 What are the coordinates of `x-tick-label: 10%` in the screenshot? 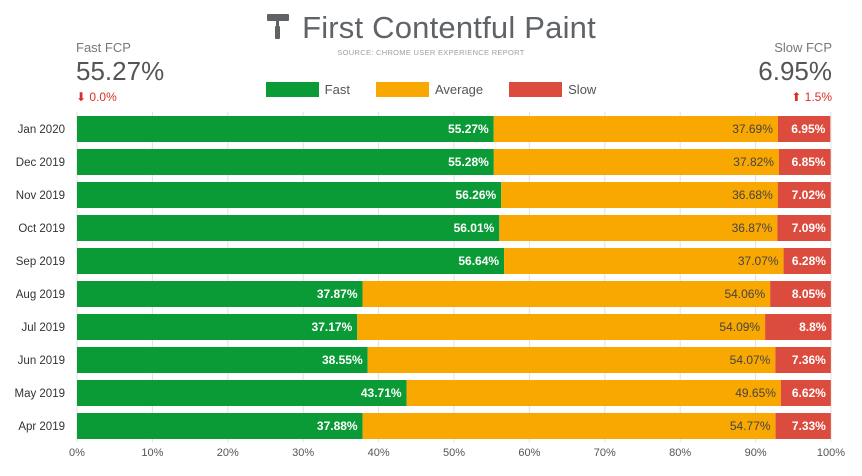 It's located at (152, 453).